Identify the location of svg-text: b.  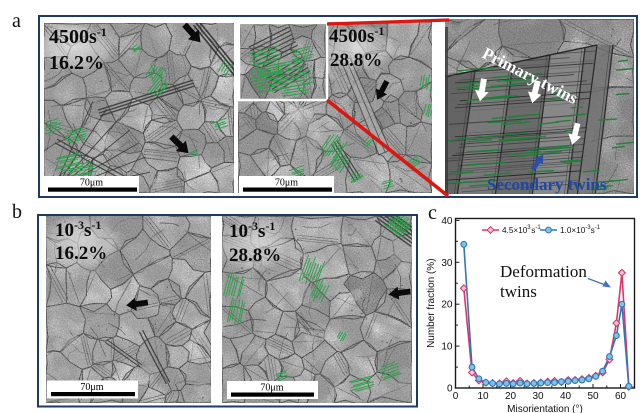
(17, 212).